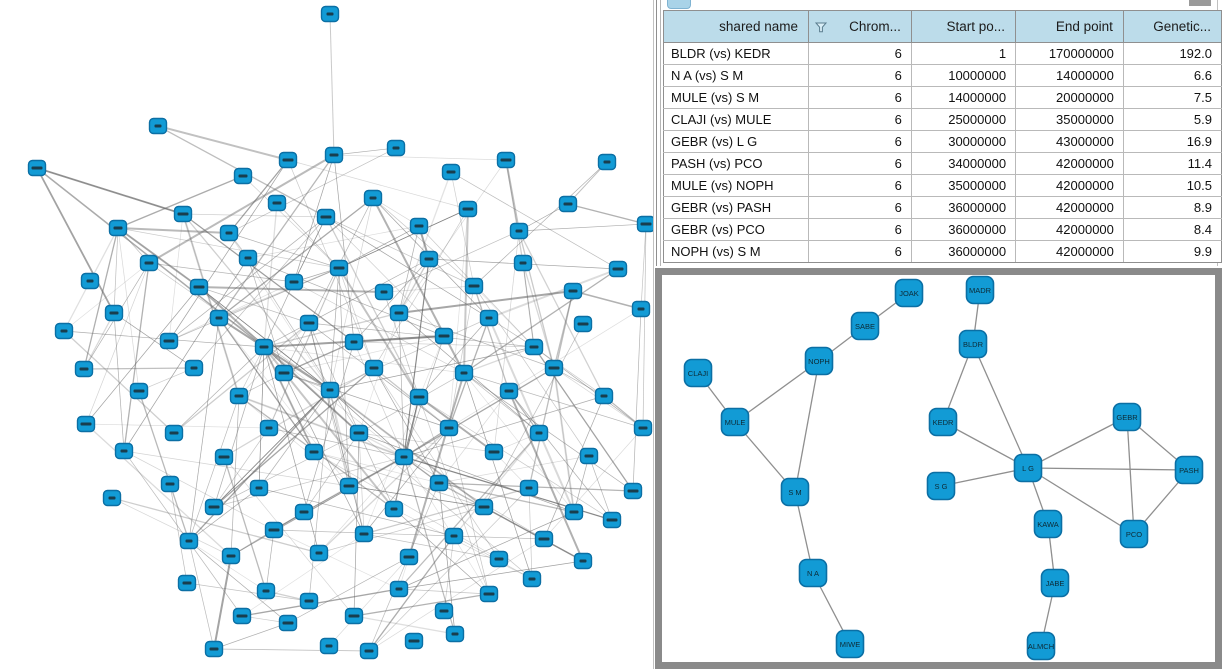 Image resolution: width=1222 pixels, height=669 pixels. What do you see at coordinates (1189, 470) in the screenshot?
I see `subnetwork-node-PASH: PASH` at bounding box center [1189, 470].